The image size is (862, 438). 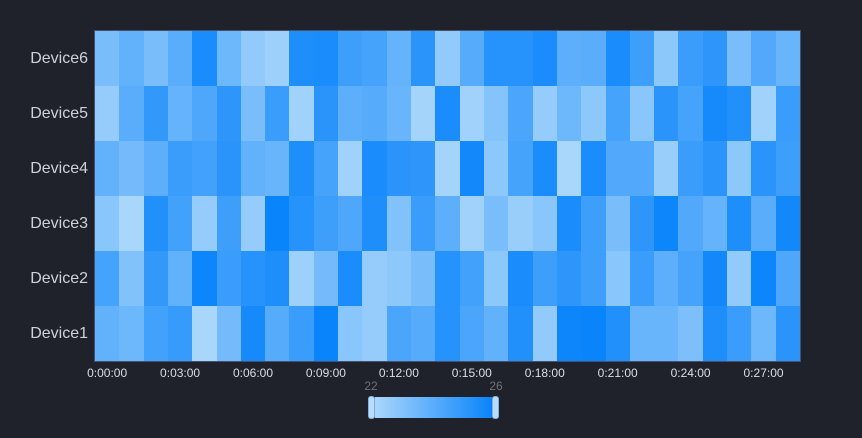 What do you see at coordinates (433, 407) in the screenshot?
I see `visualmap-gradient-track` at bounding box center [433, 407].